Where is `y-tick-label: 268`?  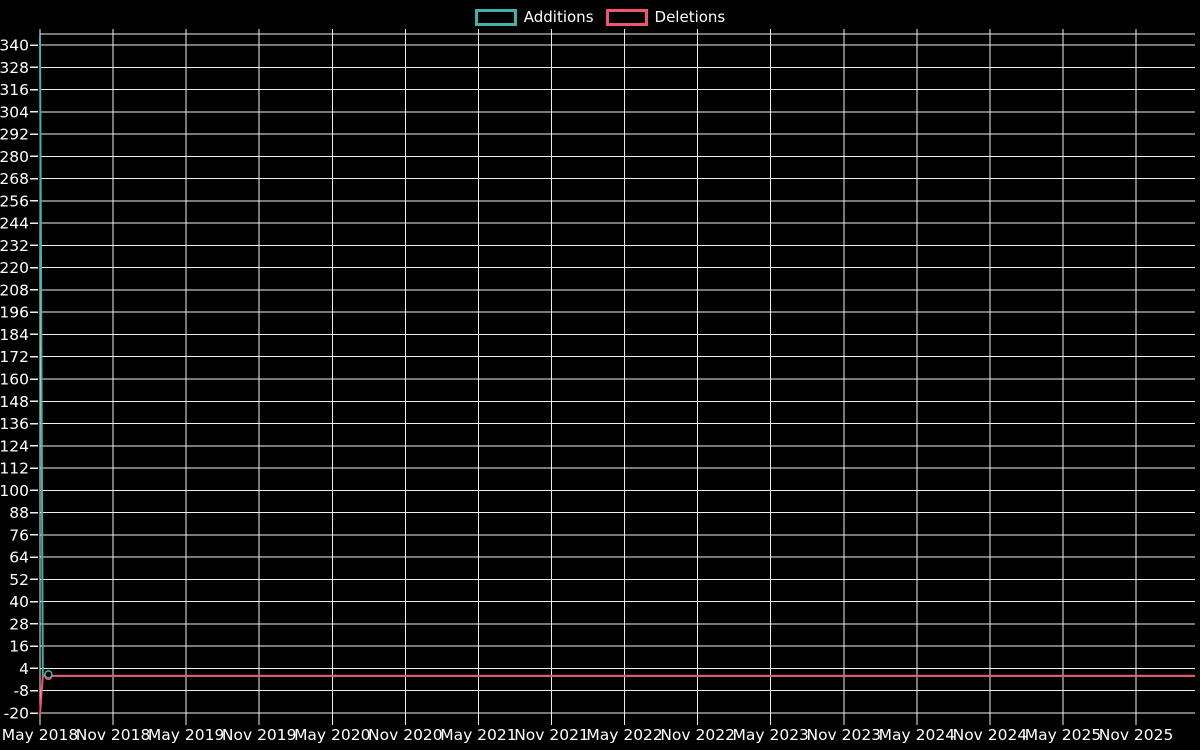
y-tick-label: 268 is located at coordinates (14, 179).